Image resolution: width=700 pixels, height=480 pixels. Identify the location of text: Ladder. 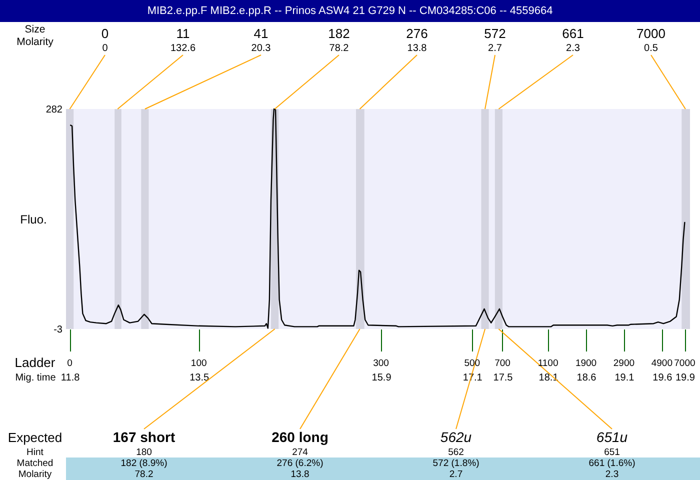
(35, 362).